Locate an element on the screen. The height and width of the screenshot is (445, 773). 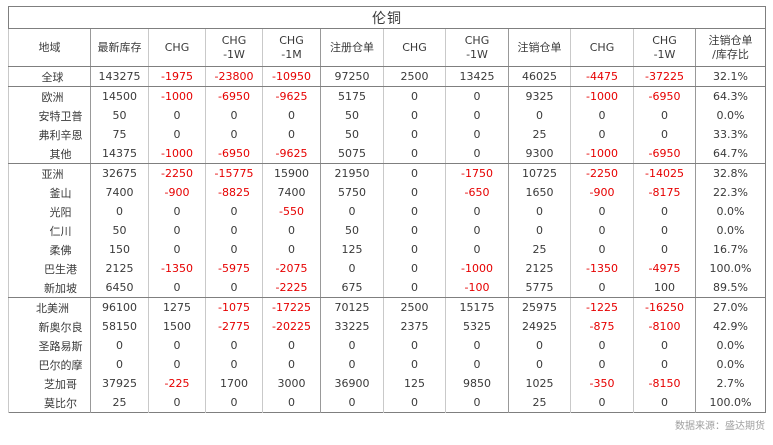
value-cell: -100 is located at coordinates (477, 288).